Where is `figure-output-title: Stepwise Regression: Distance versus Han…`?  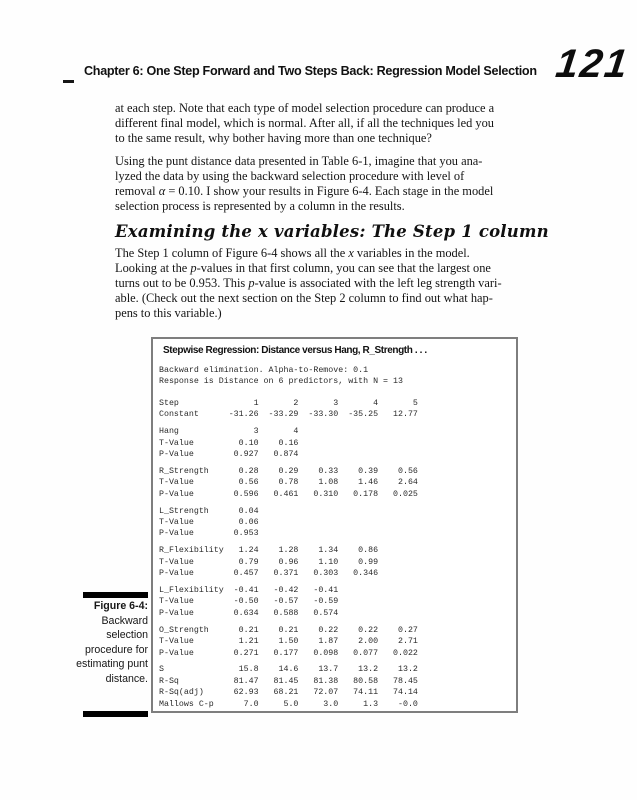
figure-output-title: Stepwise Regression: Distance versus Han… is located at coordinates (295, 350).